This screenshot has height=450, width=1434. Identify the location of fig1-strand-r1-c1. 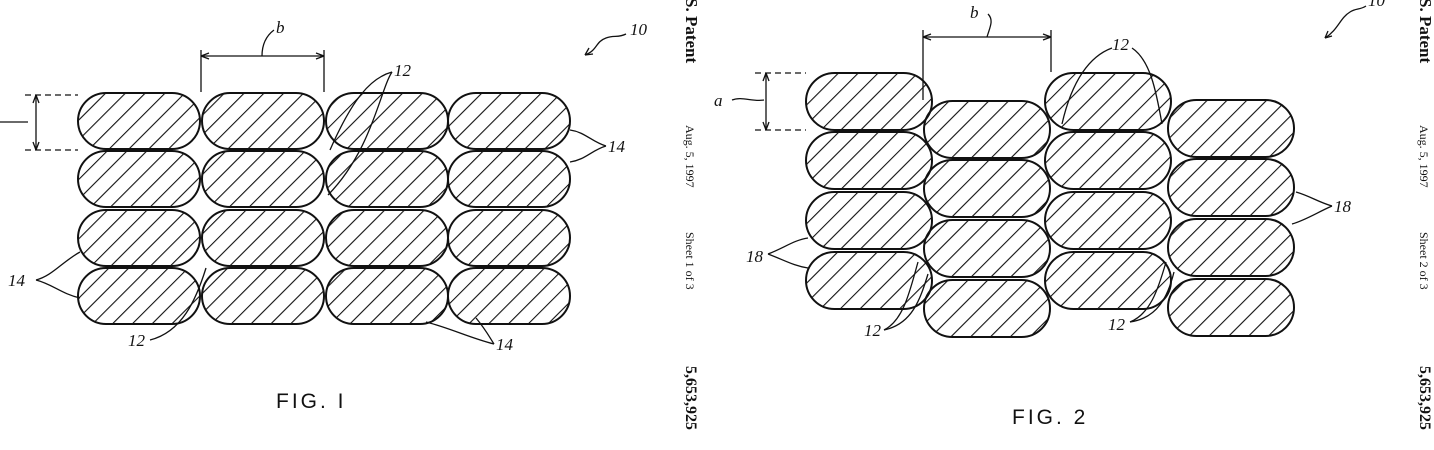
(139, 121).